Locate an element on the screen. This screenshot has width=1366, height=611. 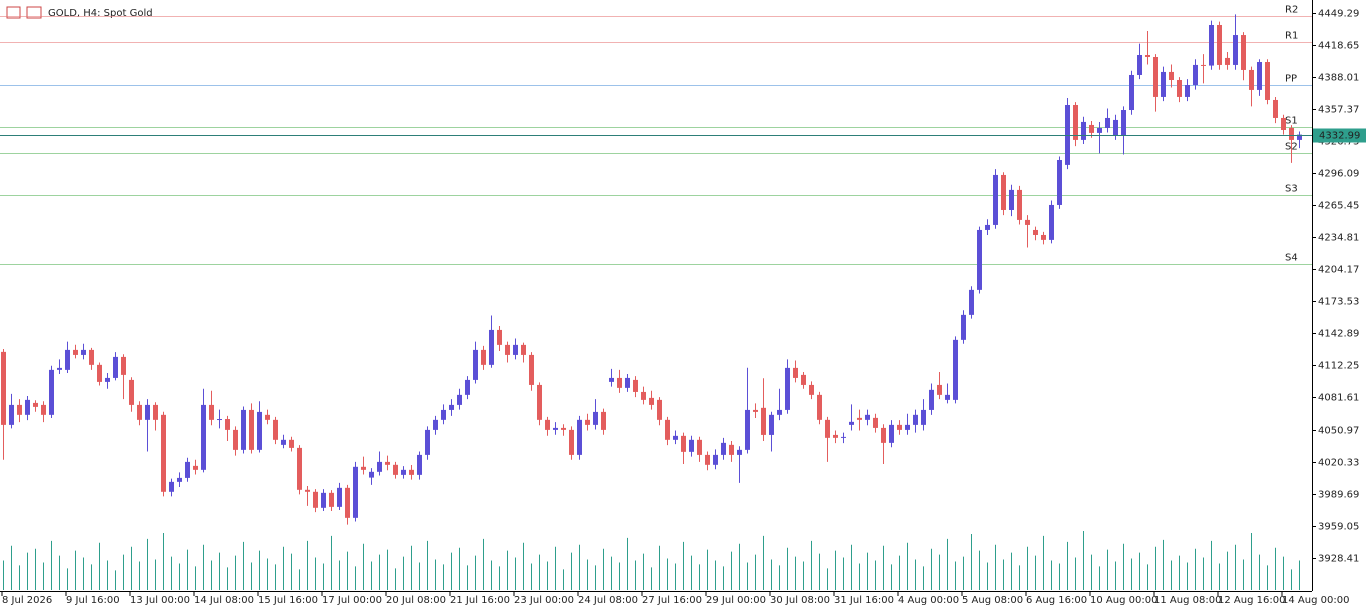
y-tick-label: 4296.09 is located at coordinates (1338, 174).